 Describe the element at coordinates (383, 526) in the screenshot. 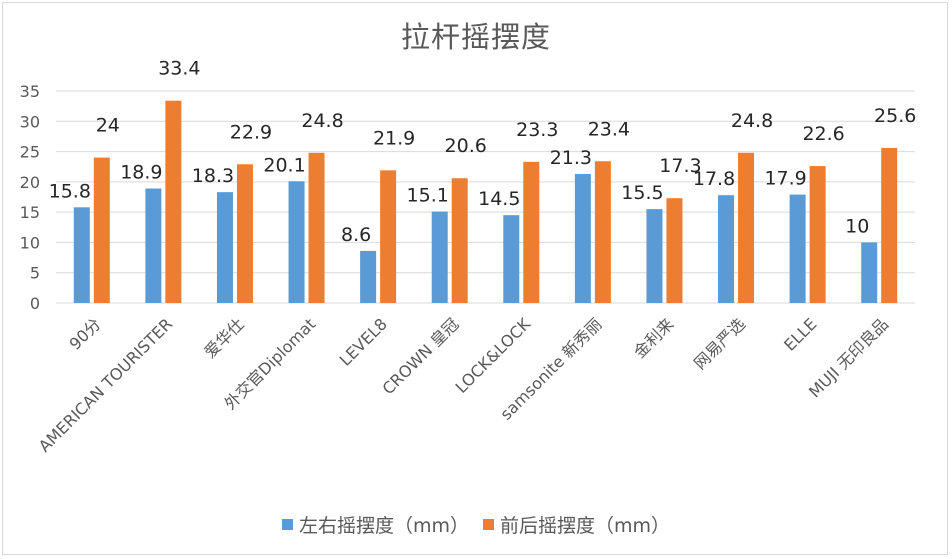

I see `legend-label: 左右摇摆度（mm）` at that location.